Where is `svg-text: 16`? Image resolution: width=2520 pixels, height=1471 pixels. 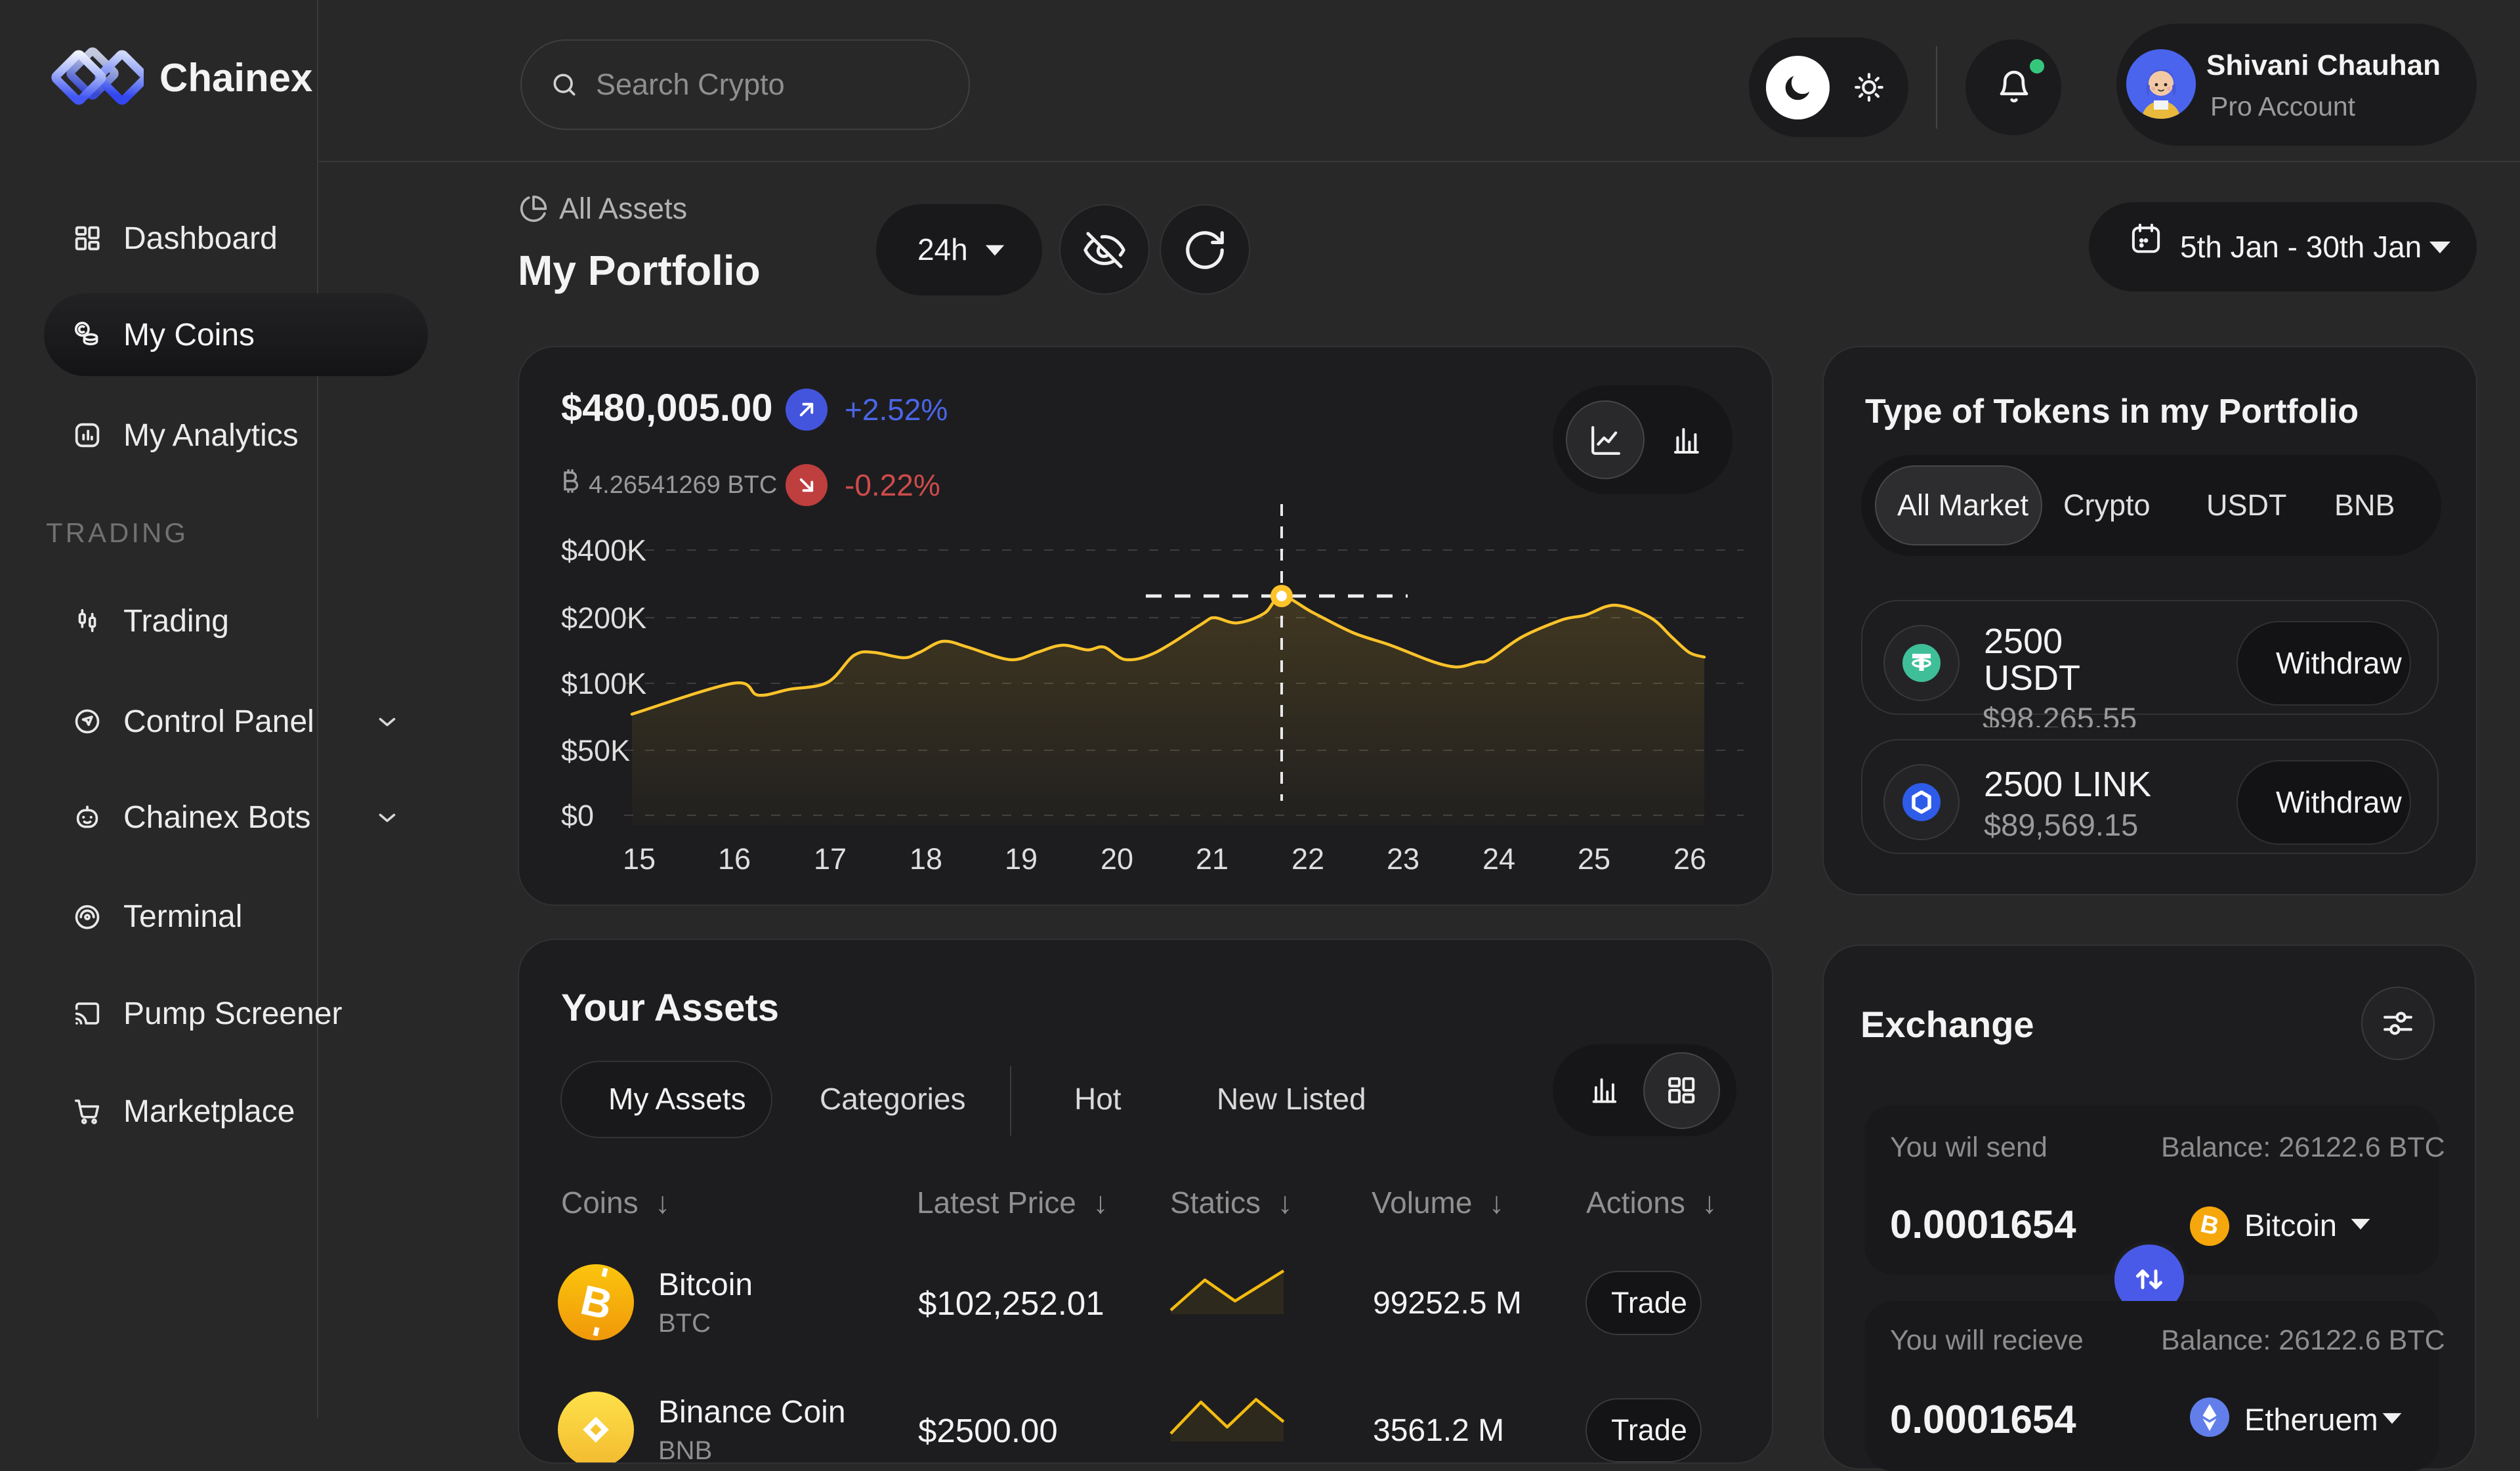 svg-text: 16 is located at coordinates (734, 859).